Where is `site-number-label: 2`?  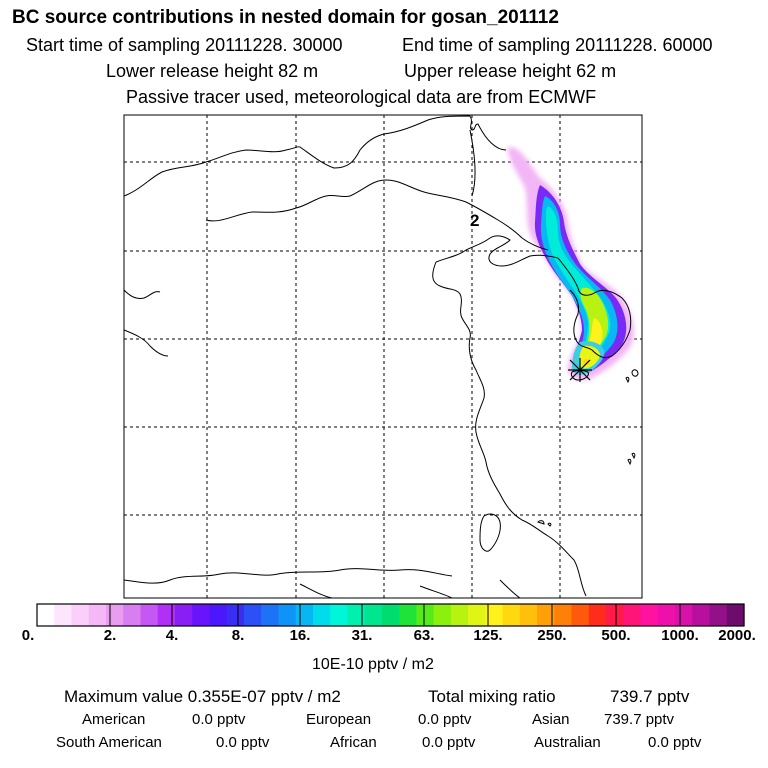
site-number-label: 2 is located at coordinates (474, 220).